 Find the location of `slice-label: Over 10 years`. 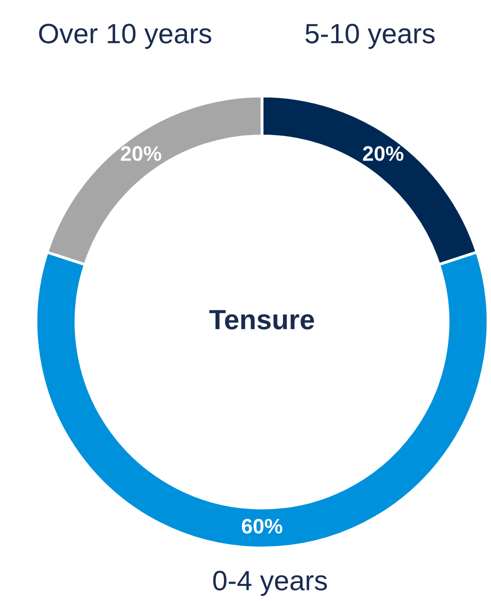

slice-label: Over 10 years is located at coordinates (125, 36).